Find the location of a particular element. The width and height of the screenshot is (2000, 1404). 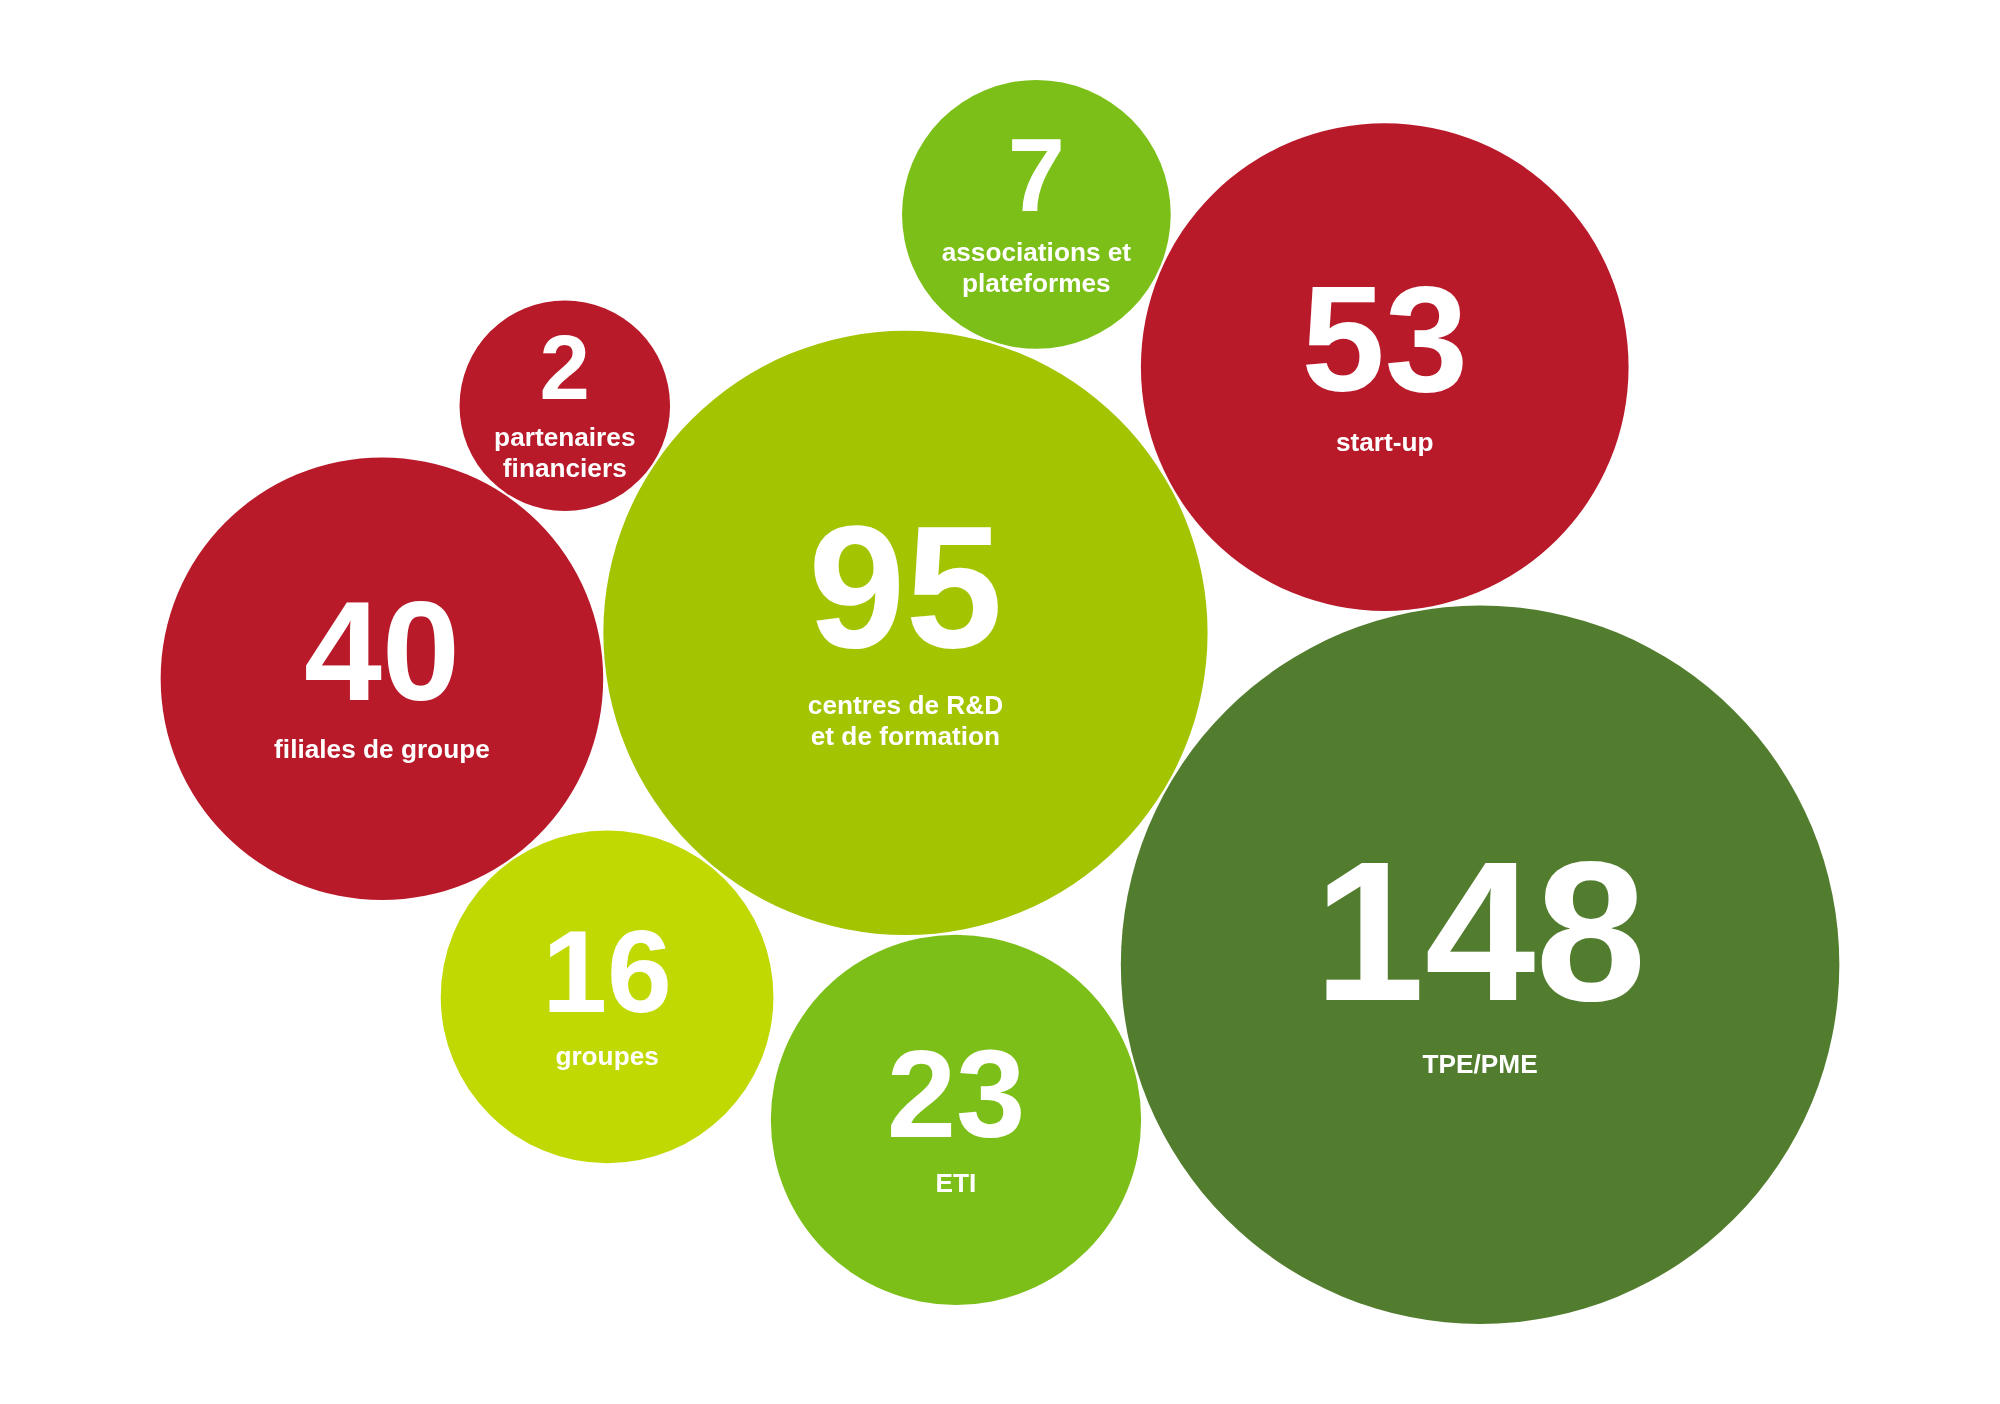

data-label: 40 is located at coordinates (382, 651).